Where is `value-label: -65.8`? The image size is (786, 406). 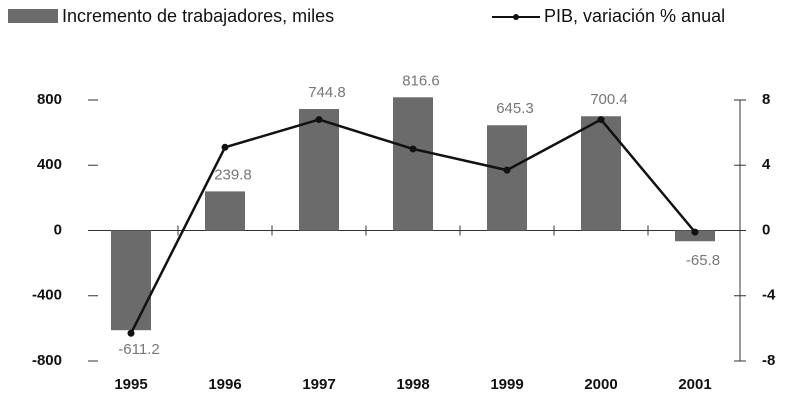 value-label: -65.8 is located at coordinates (703, 260).